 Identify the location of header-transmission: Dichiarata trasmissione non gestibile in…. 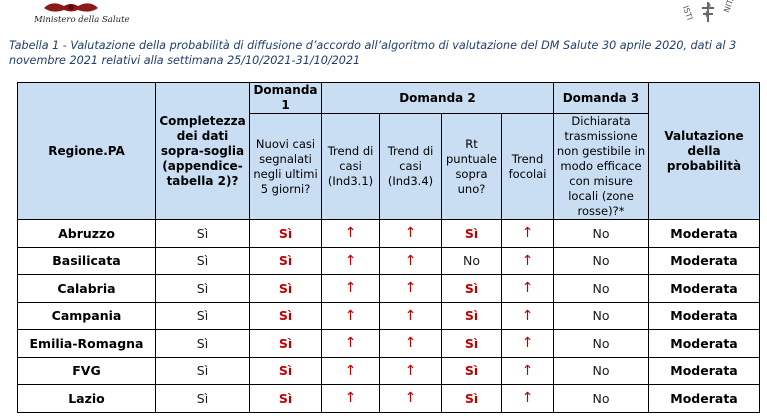
(601, 166).